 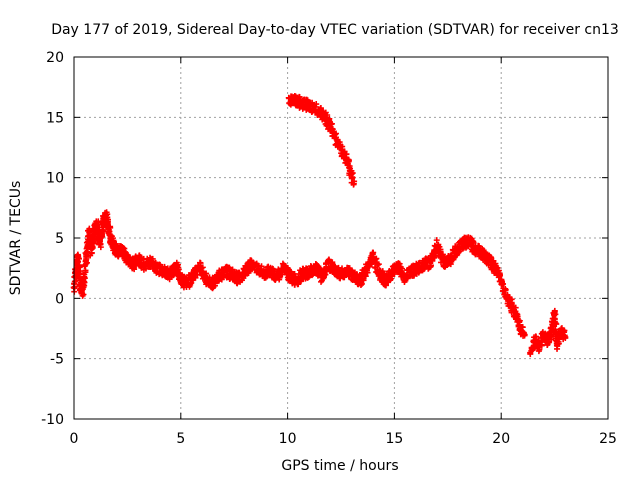 I want to click on y-tick-label: -5, so click(x=57, y=360).